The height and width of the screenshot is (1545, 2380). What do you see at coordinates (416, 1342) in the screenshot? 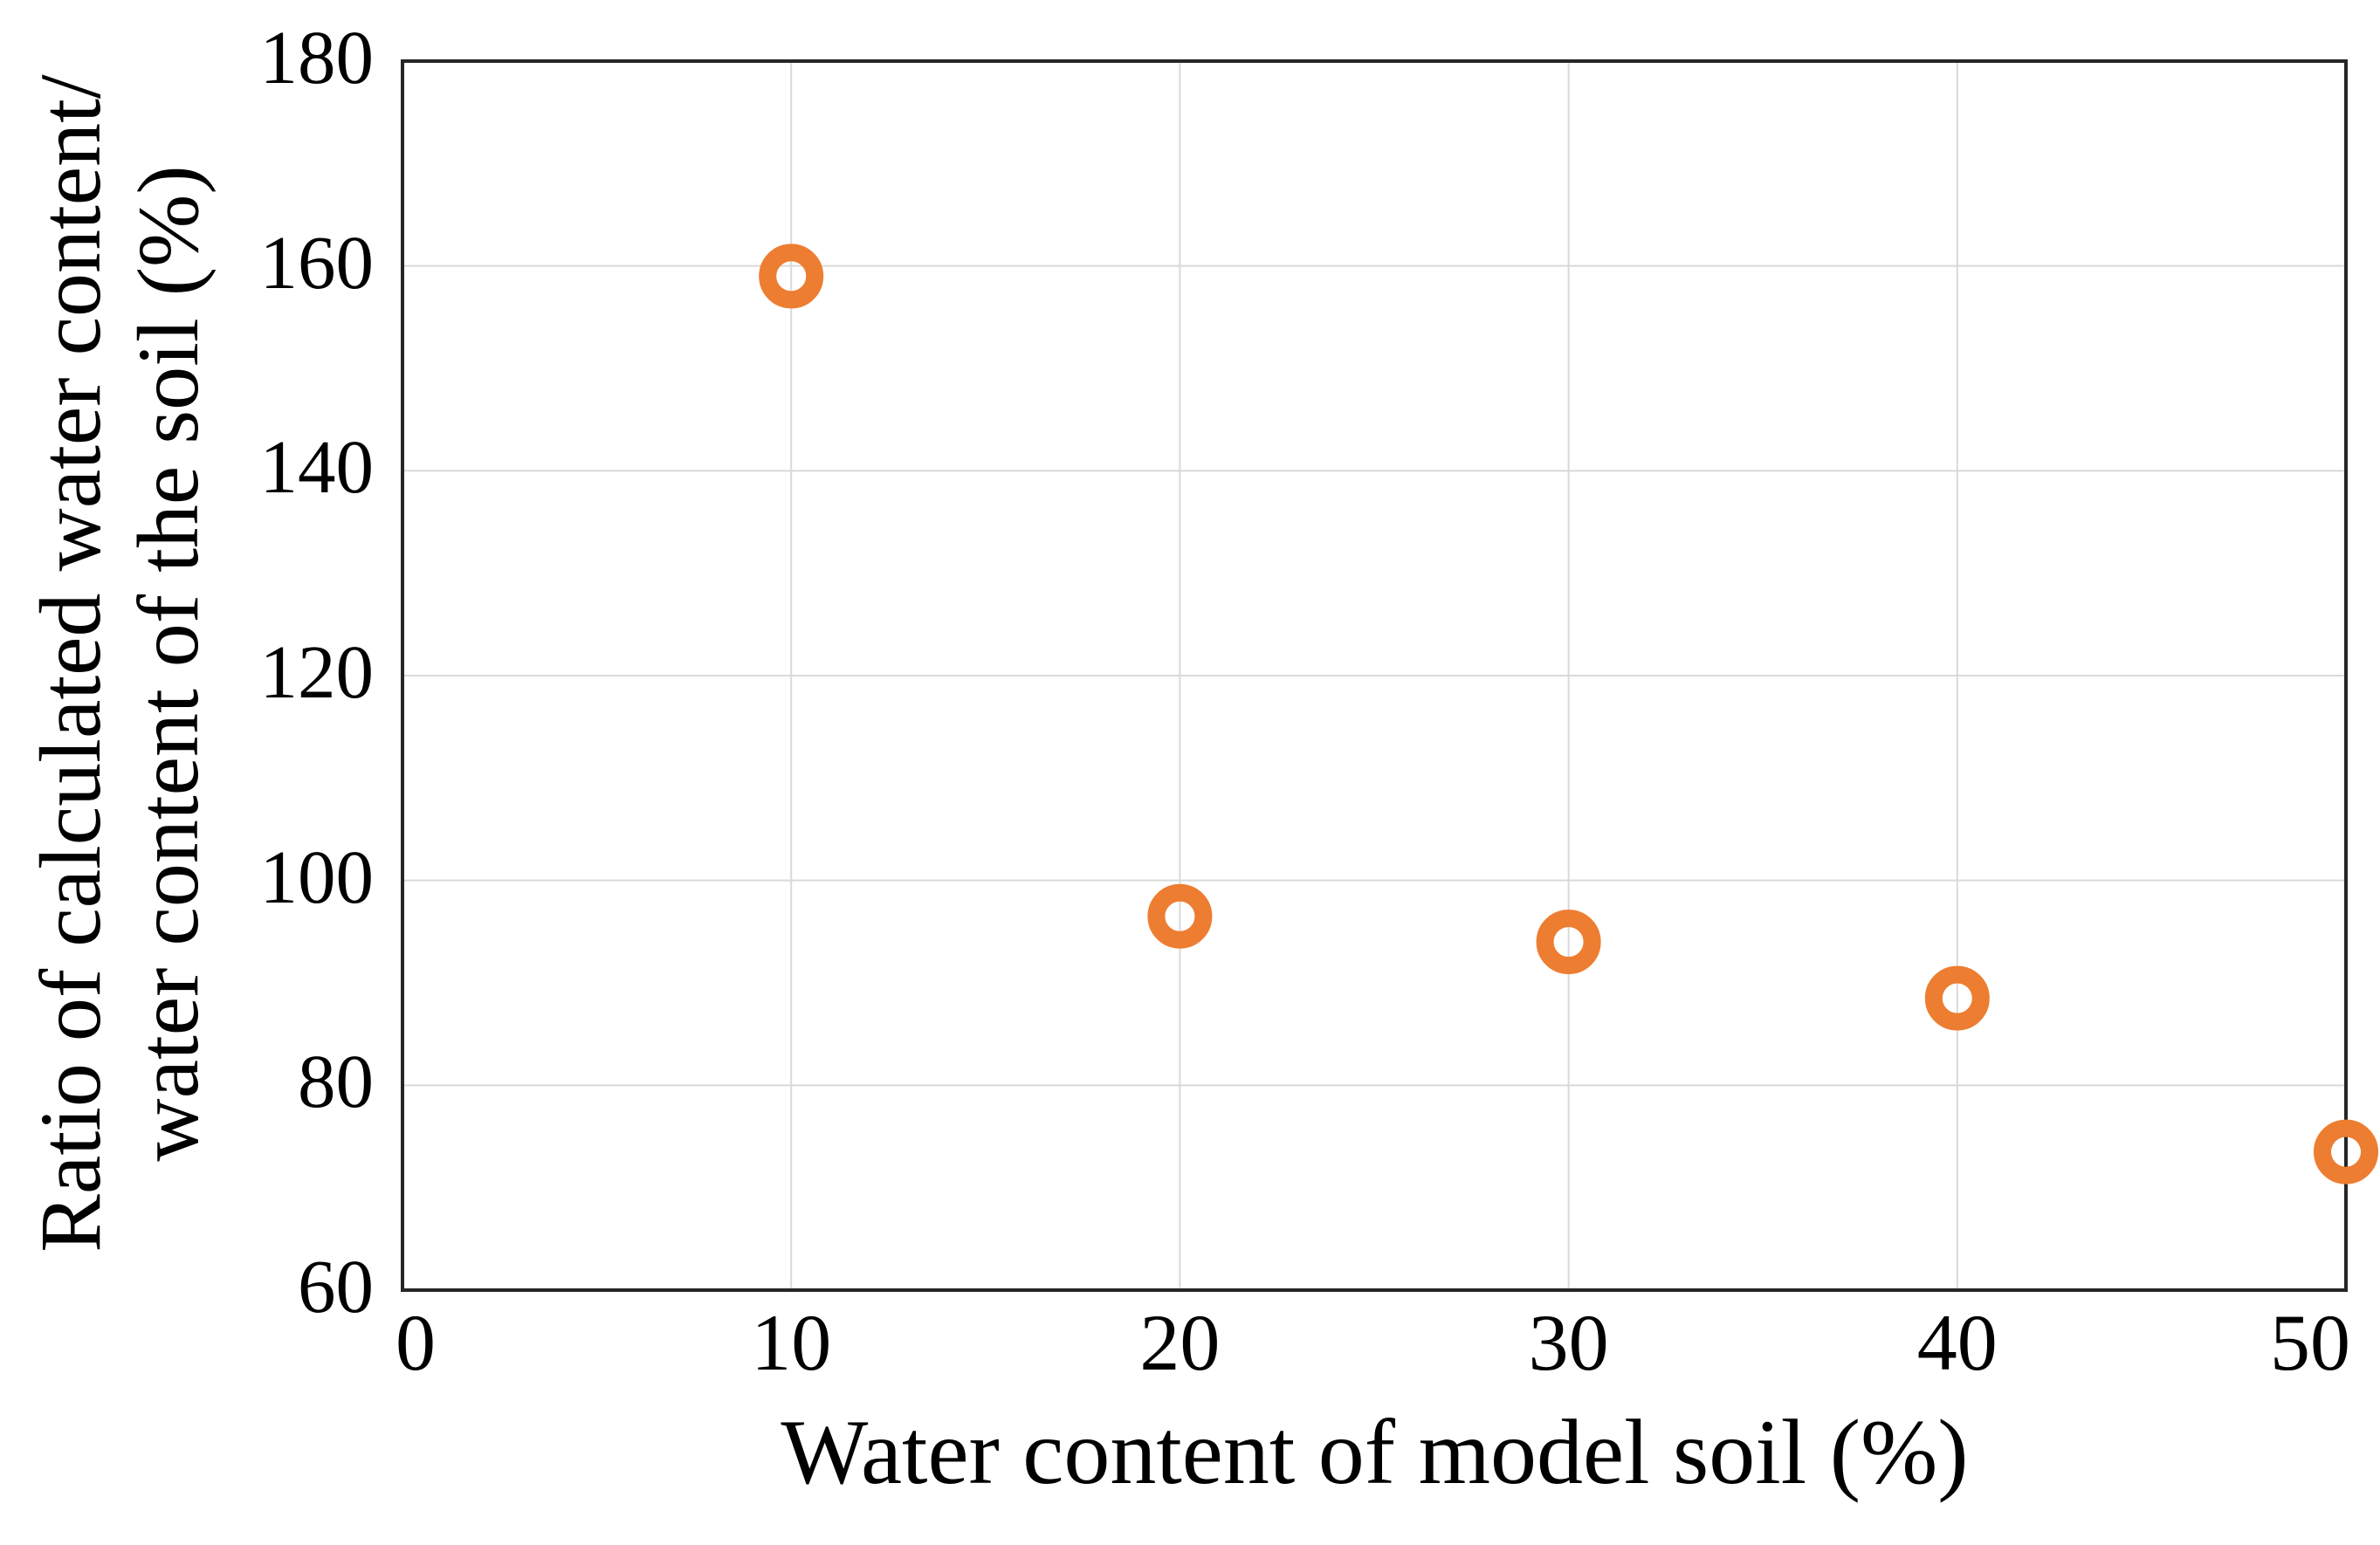
I see `x-tick-label: 0` at bounding box center [416, 1342].